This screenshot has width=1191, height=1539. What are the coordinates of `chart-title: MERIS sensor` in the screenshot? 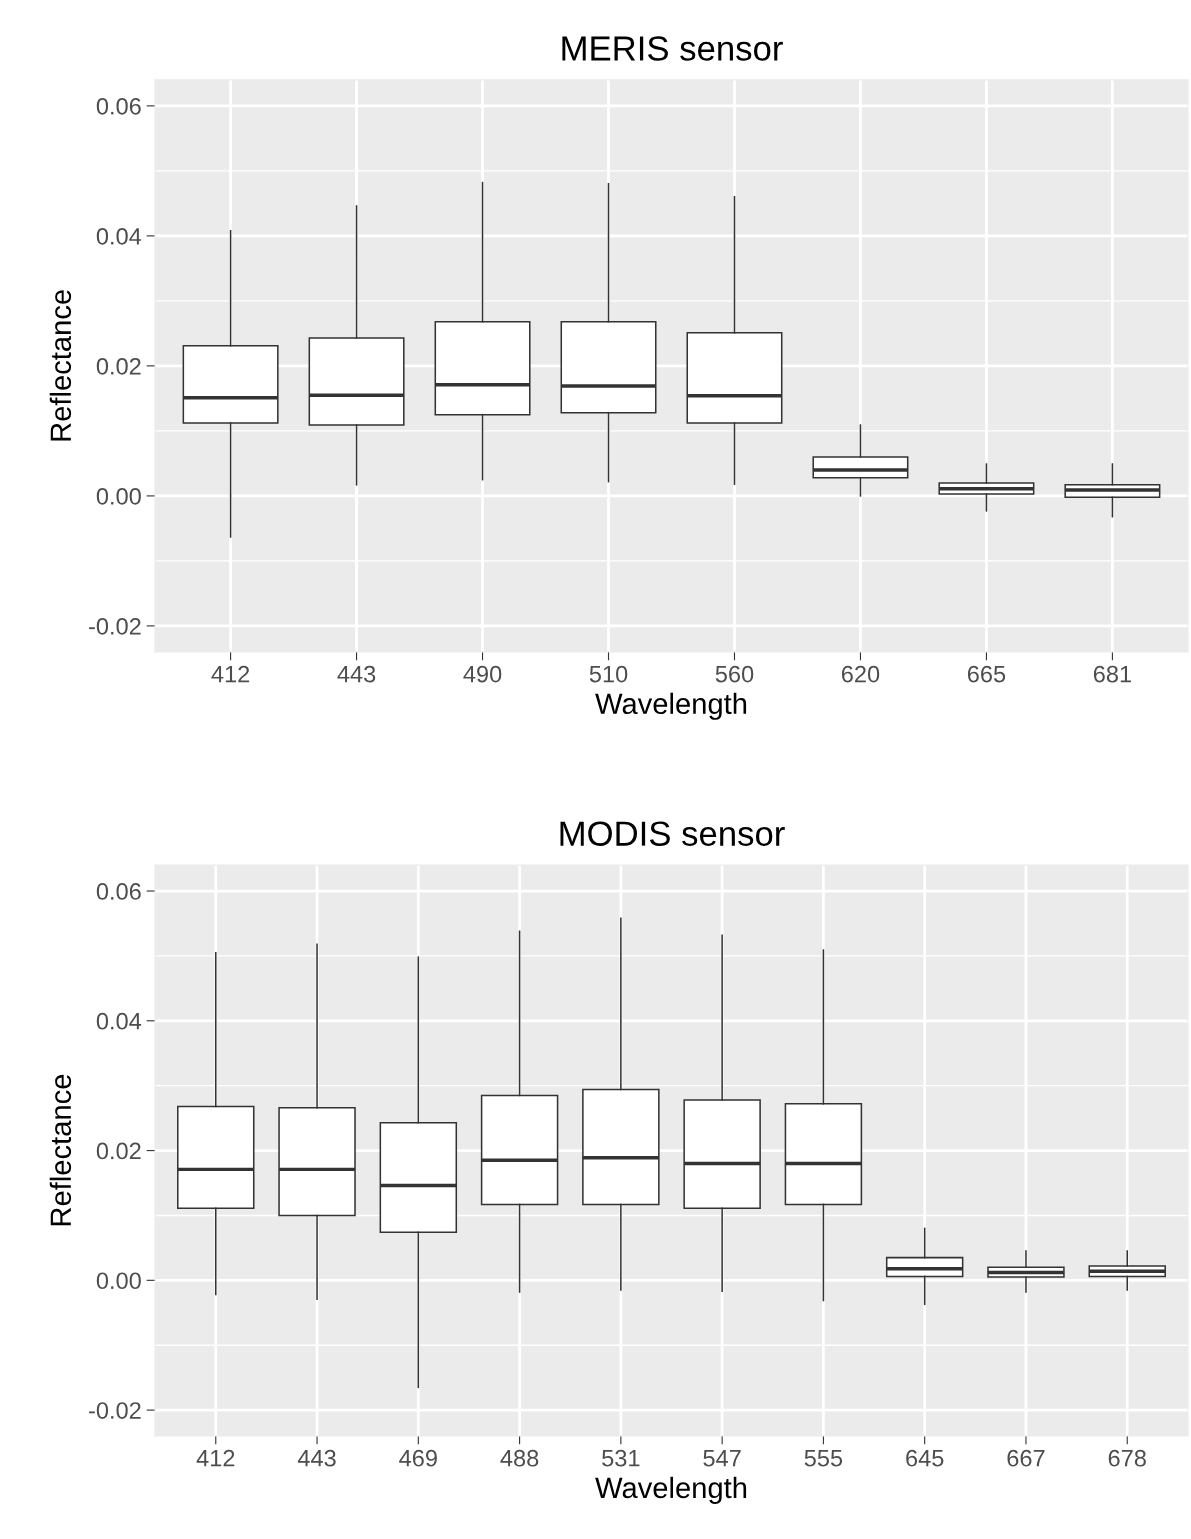 It's located at (672, 48).